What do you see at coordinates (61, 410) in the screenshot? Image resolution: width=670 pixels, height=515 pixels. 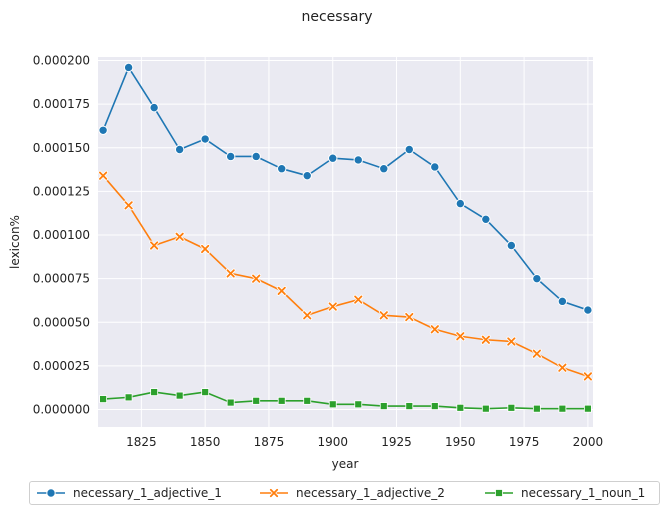 I see `y-tick-label: 0.000000` at bounding box center [61, 410].